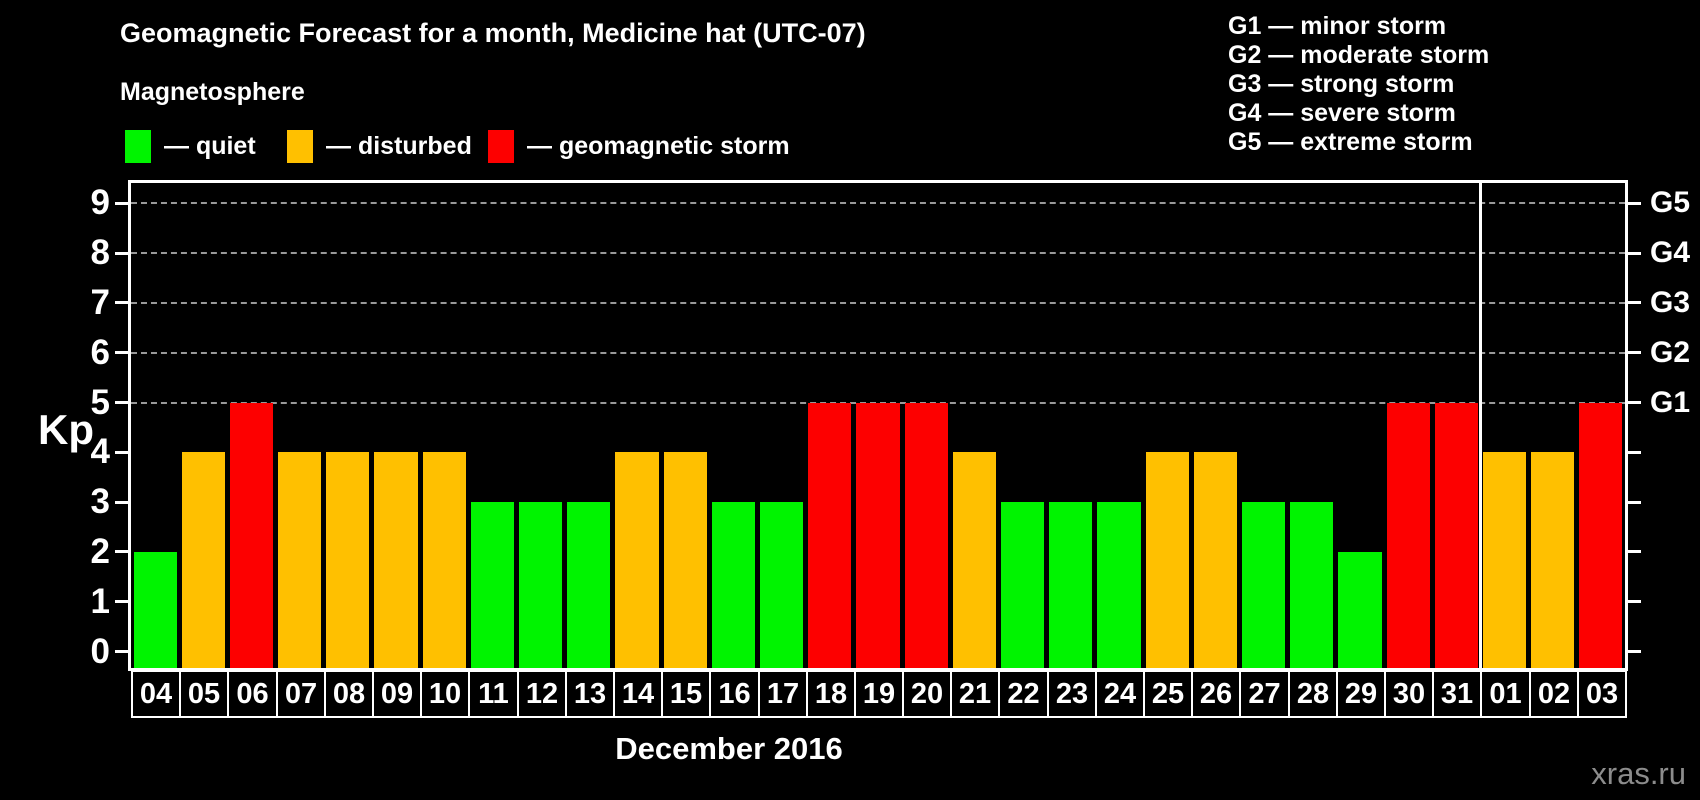 The image size is (1700, 800). Describe the element at coordinates (590, 694) in the screenshot. I see `day-label-13: 13` at that location.